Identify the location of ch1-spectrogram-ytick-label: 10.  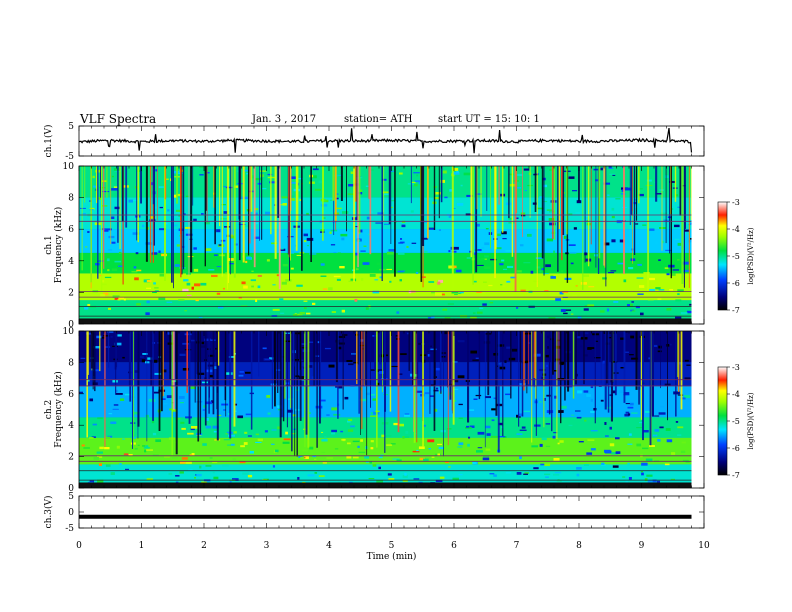
(69, 167).